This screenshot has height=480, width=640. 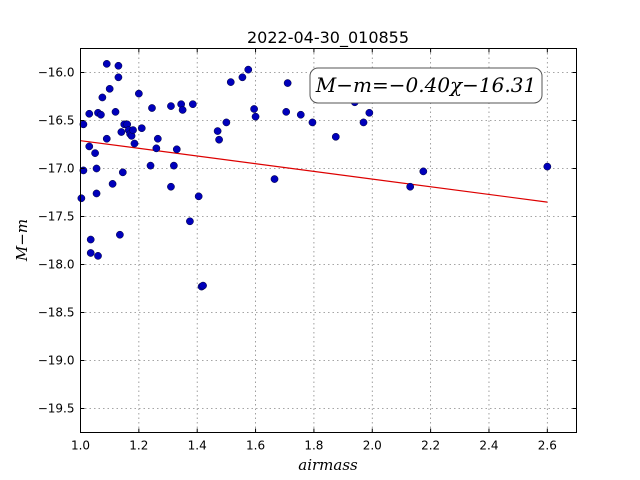 I want to click on annotation-box: M−m=−0.40χ−16.31, so click(x=426, y=85).